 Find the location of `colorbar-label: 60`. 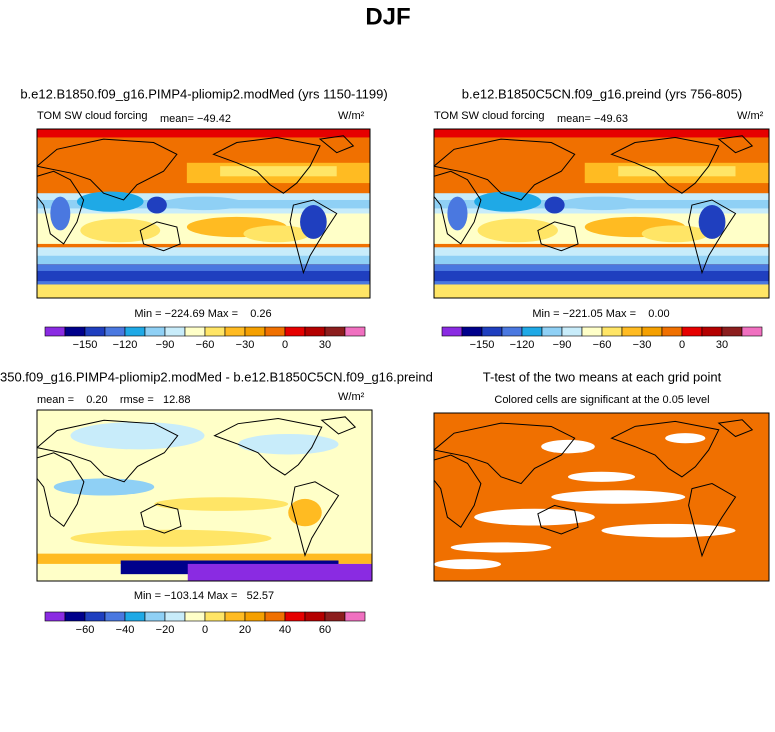

colorbar-label: 60 is located at coordinates (325, 630).